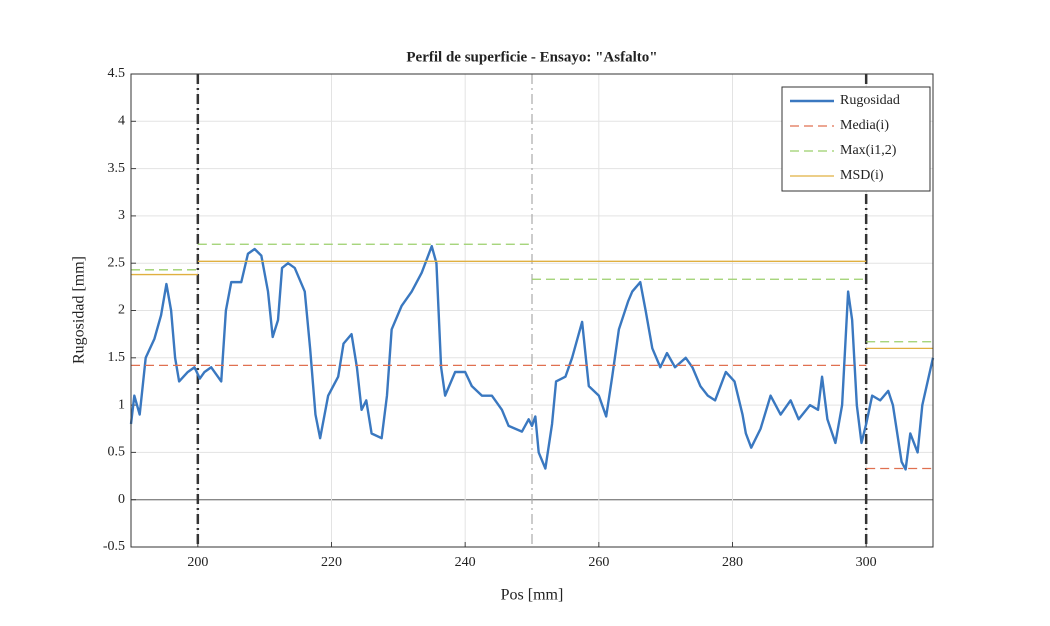  Describe the element at coordinates (598, 562) in the screenshot. I see `x-tick-label: 260` at that location.